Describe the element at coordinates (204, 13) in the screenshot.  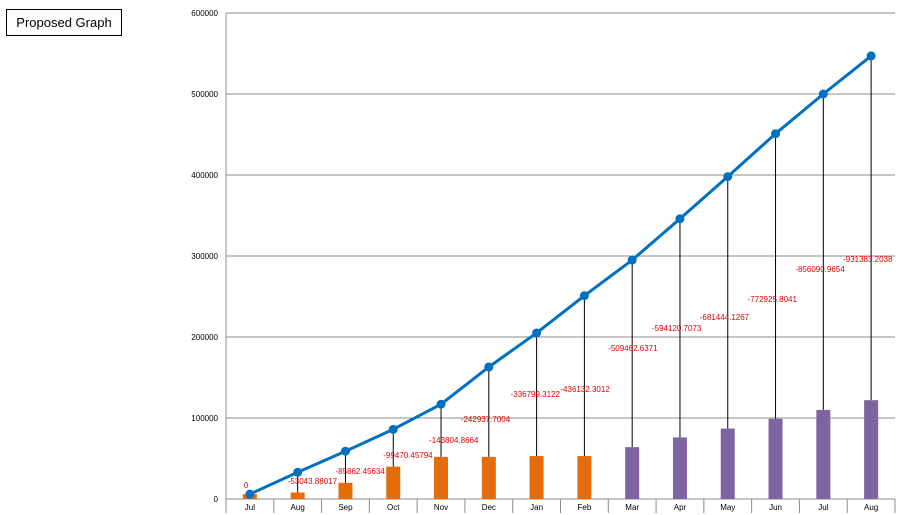
I see `y-tick-label: 600000` at that location.